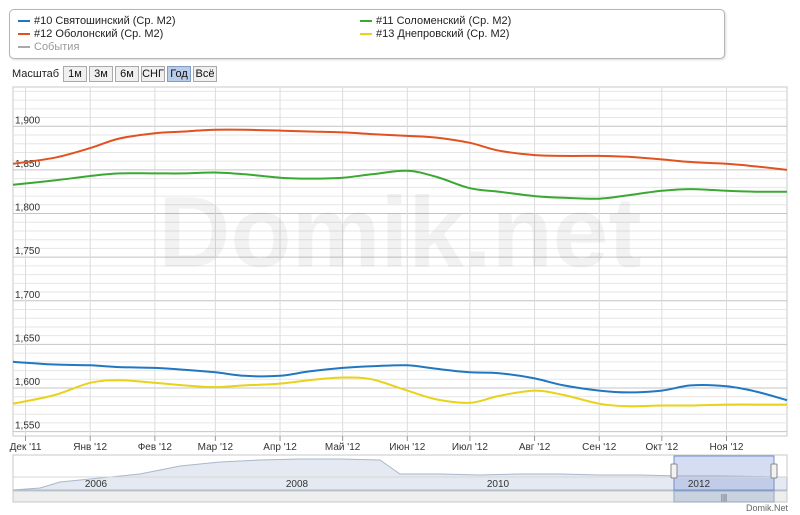 The height and width of the screenshot is (515, 800). I want to click on navigator-area, so click(400, 474).